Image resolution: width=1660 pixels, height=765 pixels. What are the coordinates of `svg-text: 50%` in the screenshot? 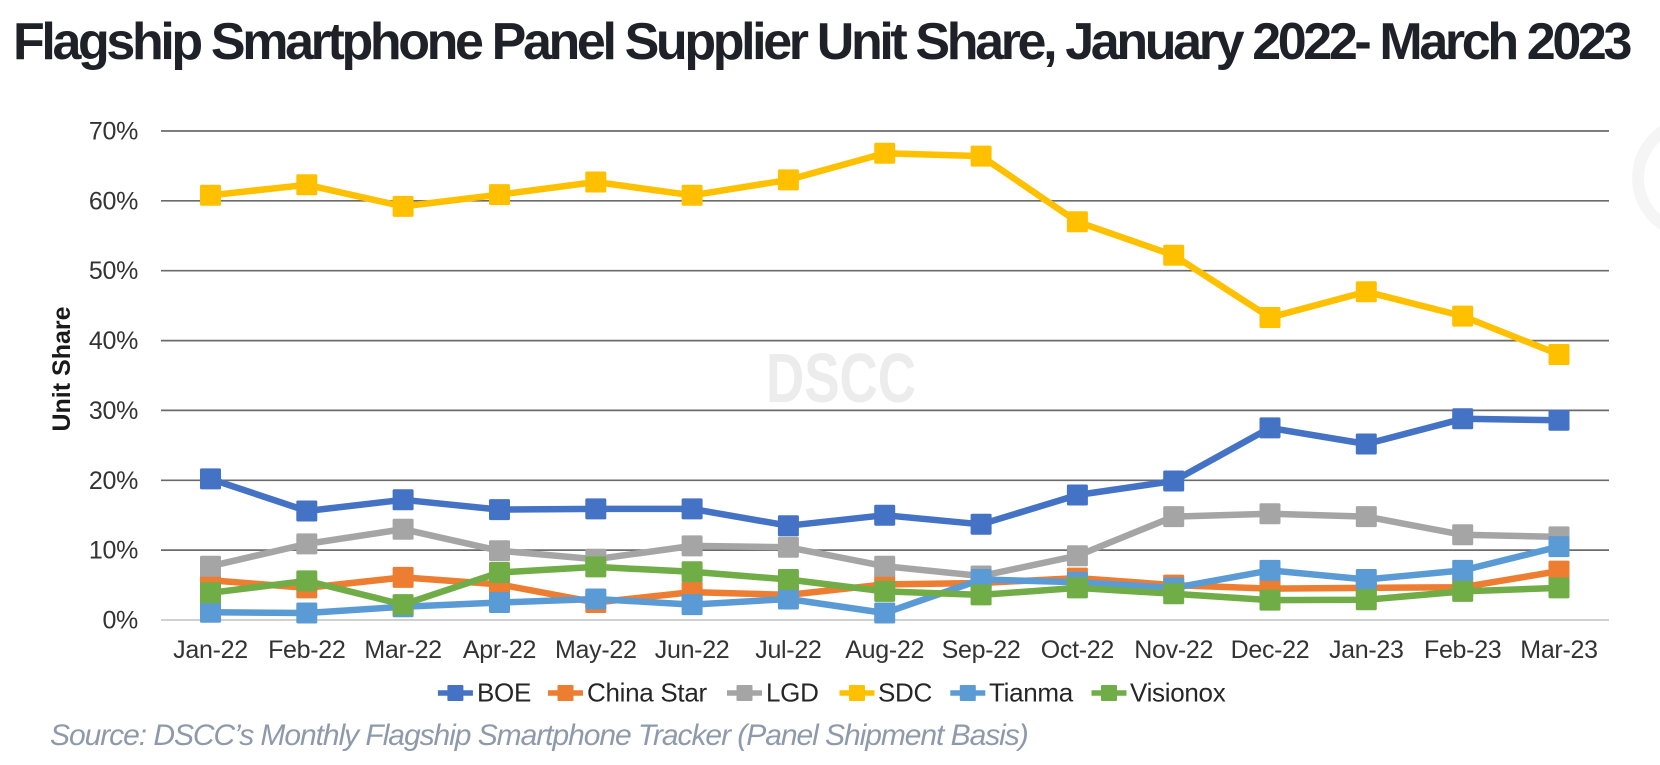 It's located at (113, 271).